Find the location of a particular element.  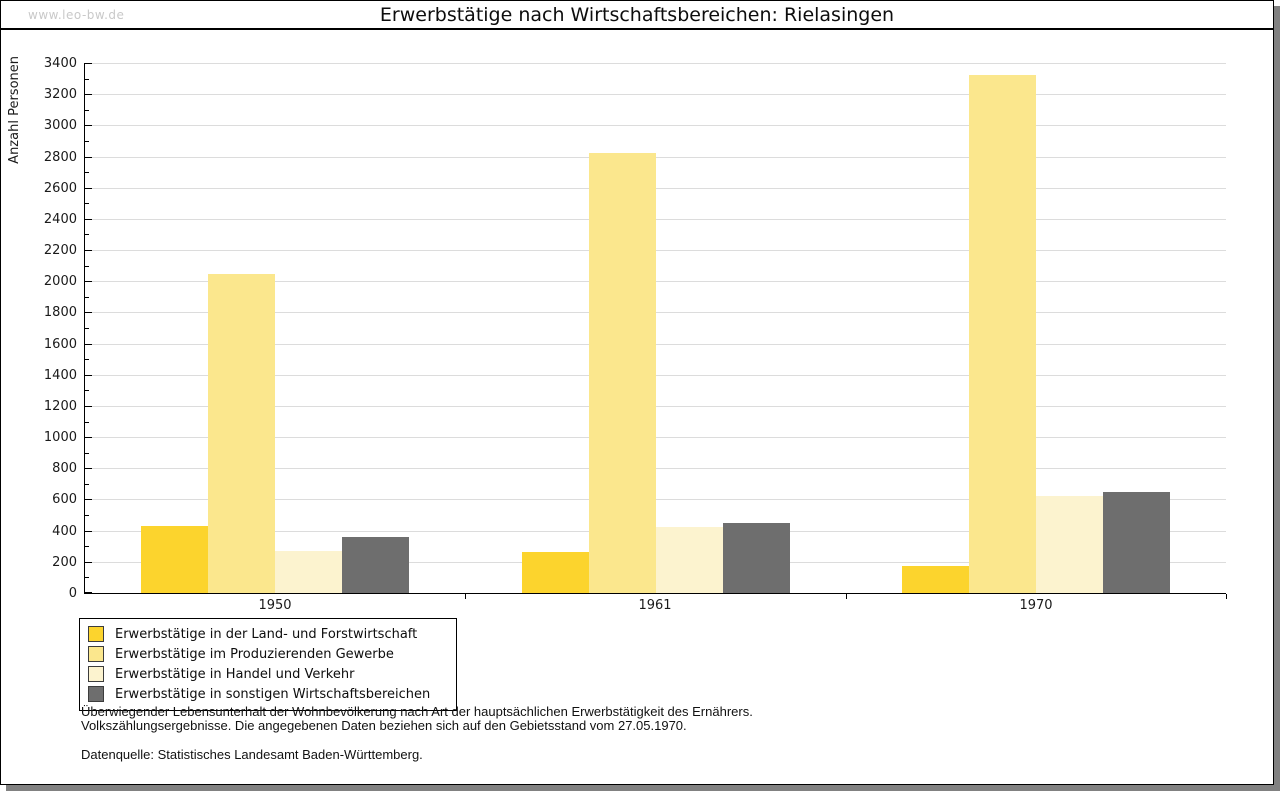

legend-item: Erwerbstätige in Handel und Verkehr is located at coordinates (272, 674).